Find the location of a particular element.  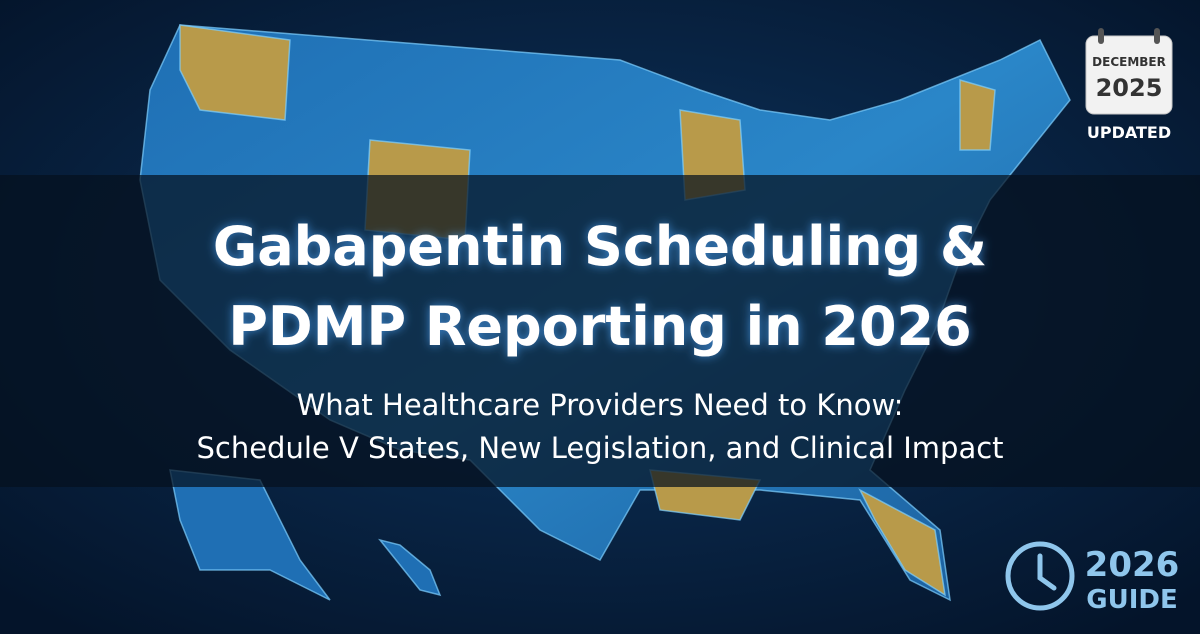

guide-year: 2026 is located at coordinates (1132, 565).